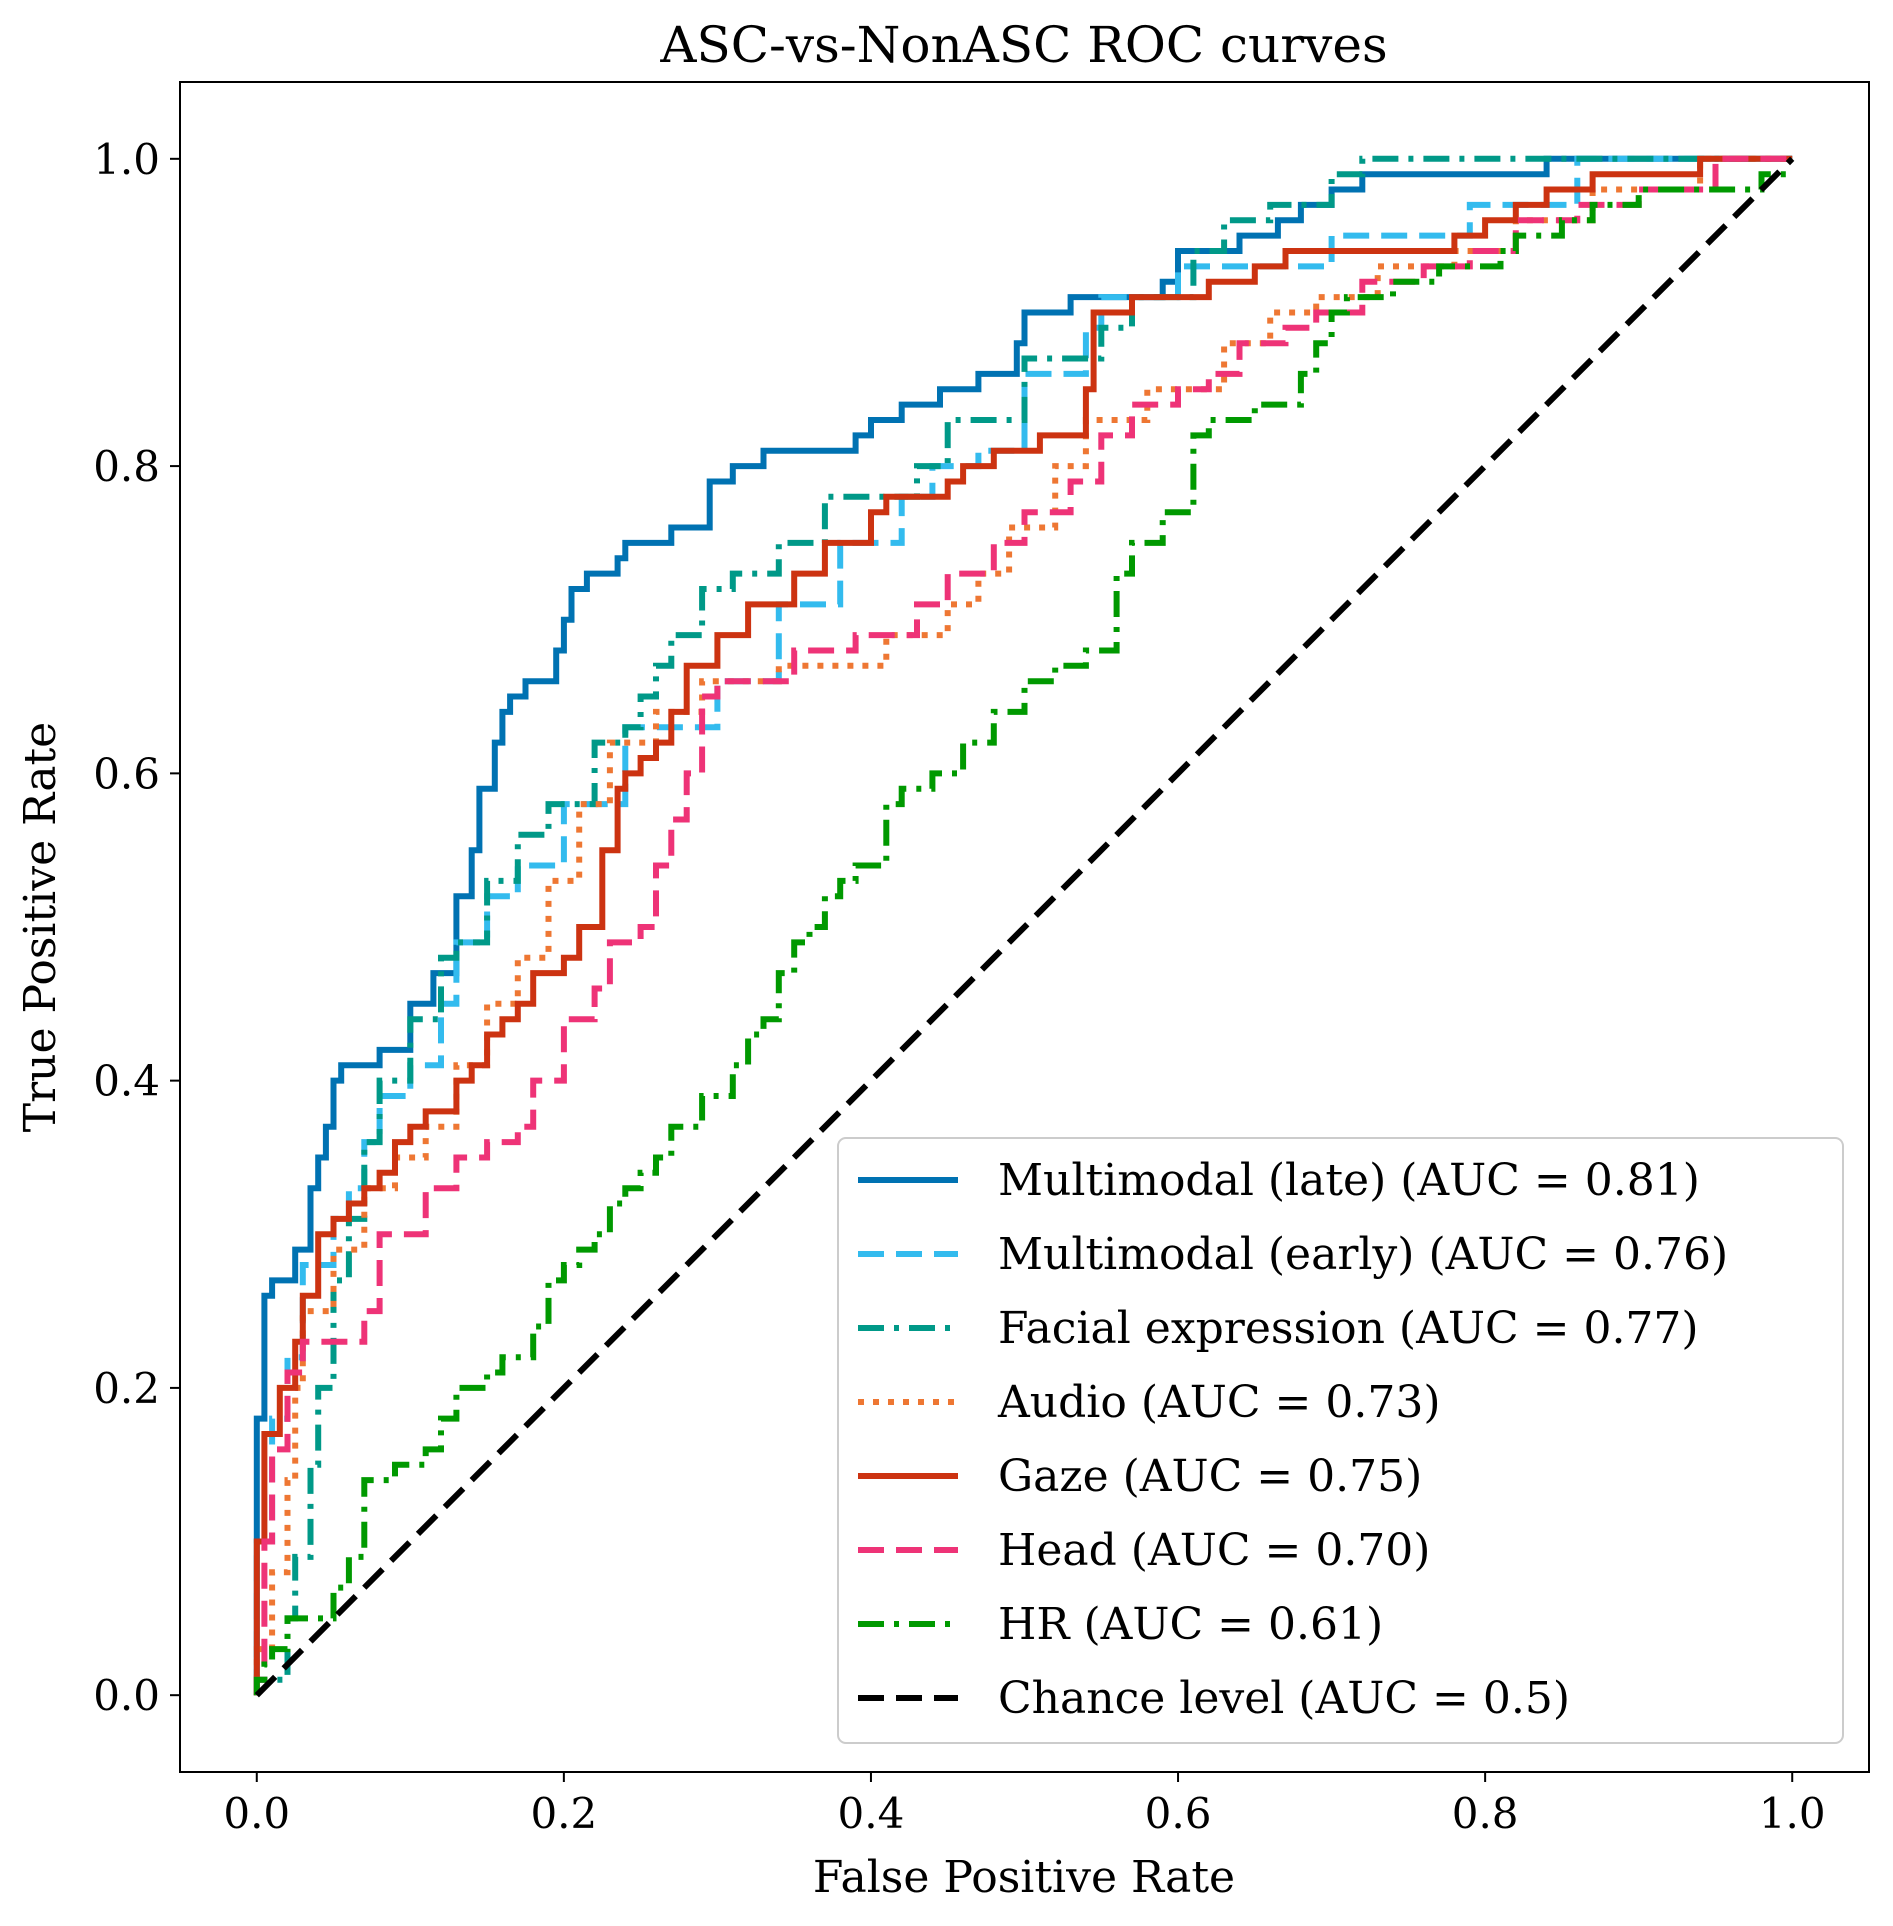 The image size is (1893, 1926). I want to click on y-tick-label: 1.0, so click(126, 159).